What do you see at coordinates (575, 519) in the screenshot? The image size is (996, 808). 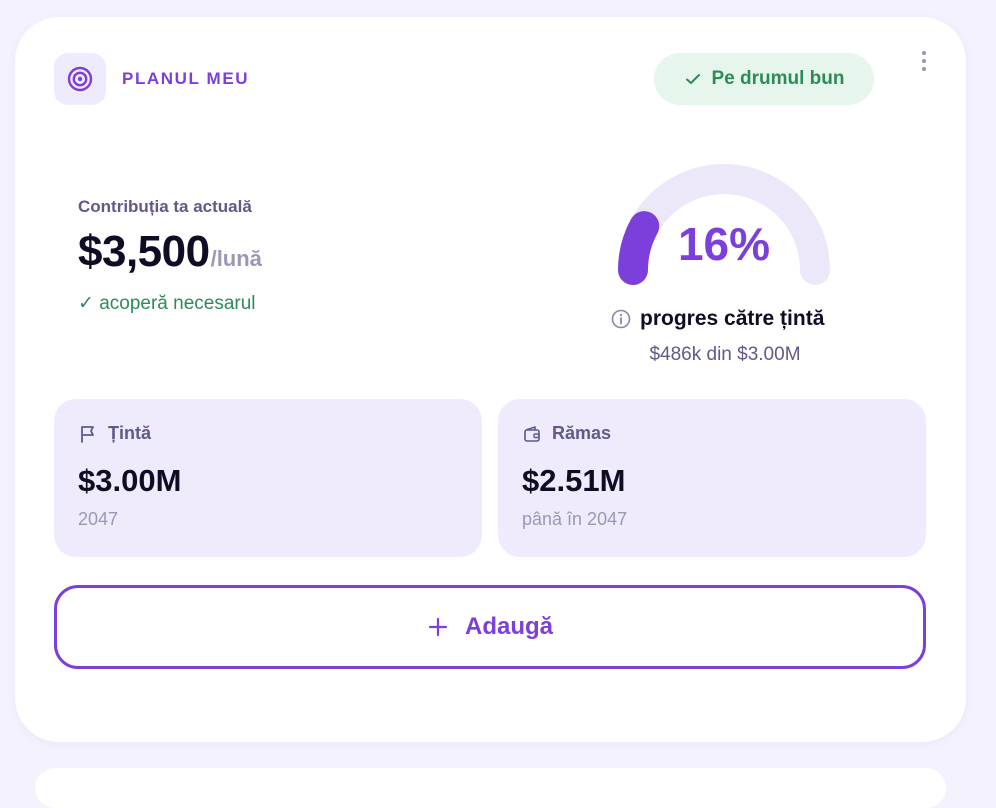 I see `remaining-detail: până în 2047` at bounding box center [575, 519].